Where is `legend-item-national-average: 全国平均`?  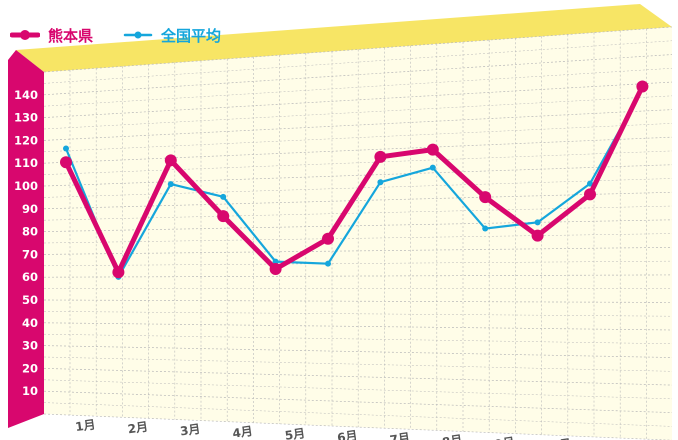
legend-item-national-average: 全国平均 is located at coordinates (172, 35).